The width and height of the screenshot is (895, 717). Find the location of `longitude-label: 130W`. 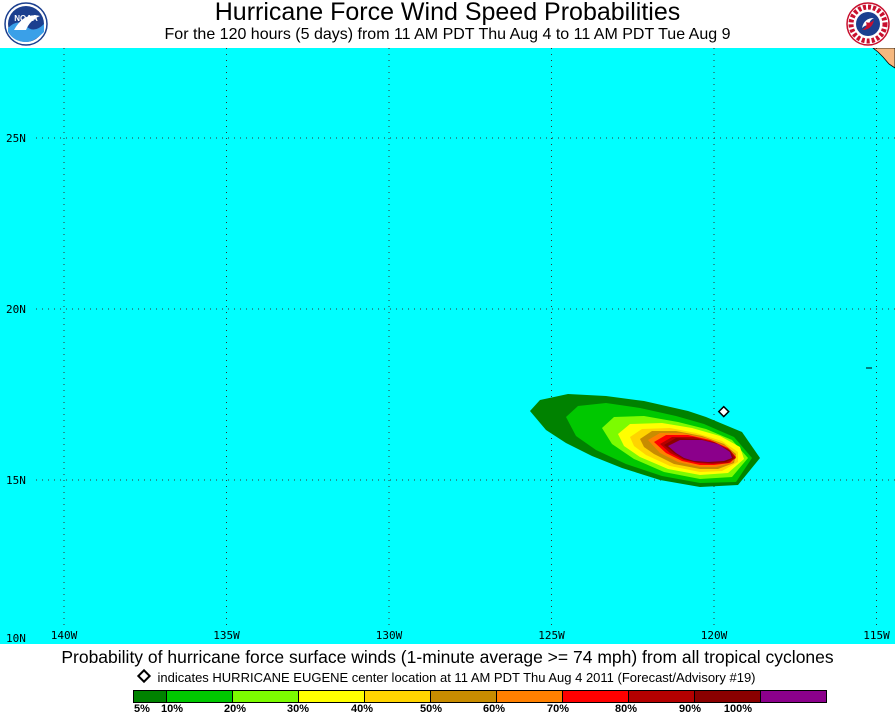

longitude-label: 130W is located at coordinates (389, 635).